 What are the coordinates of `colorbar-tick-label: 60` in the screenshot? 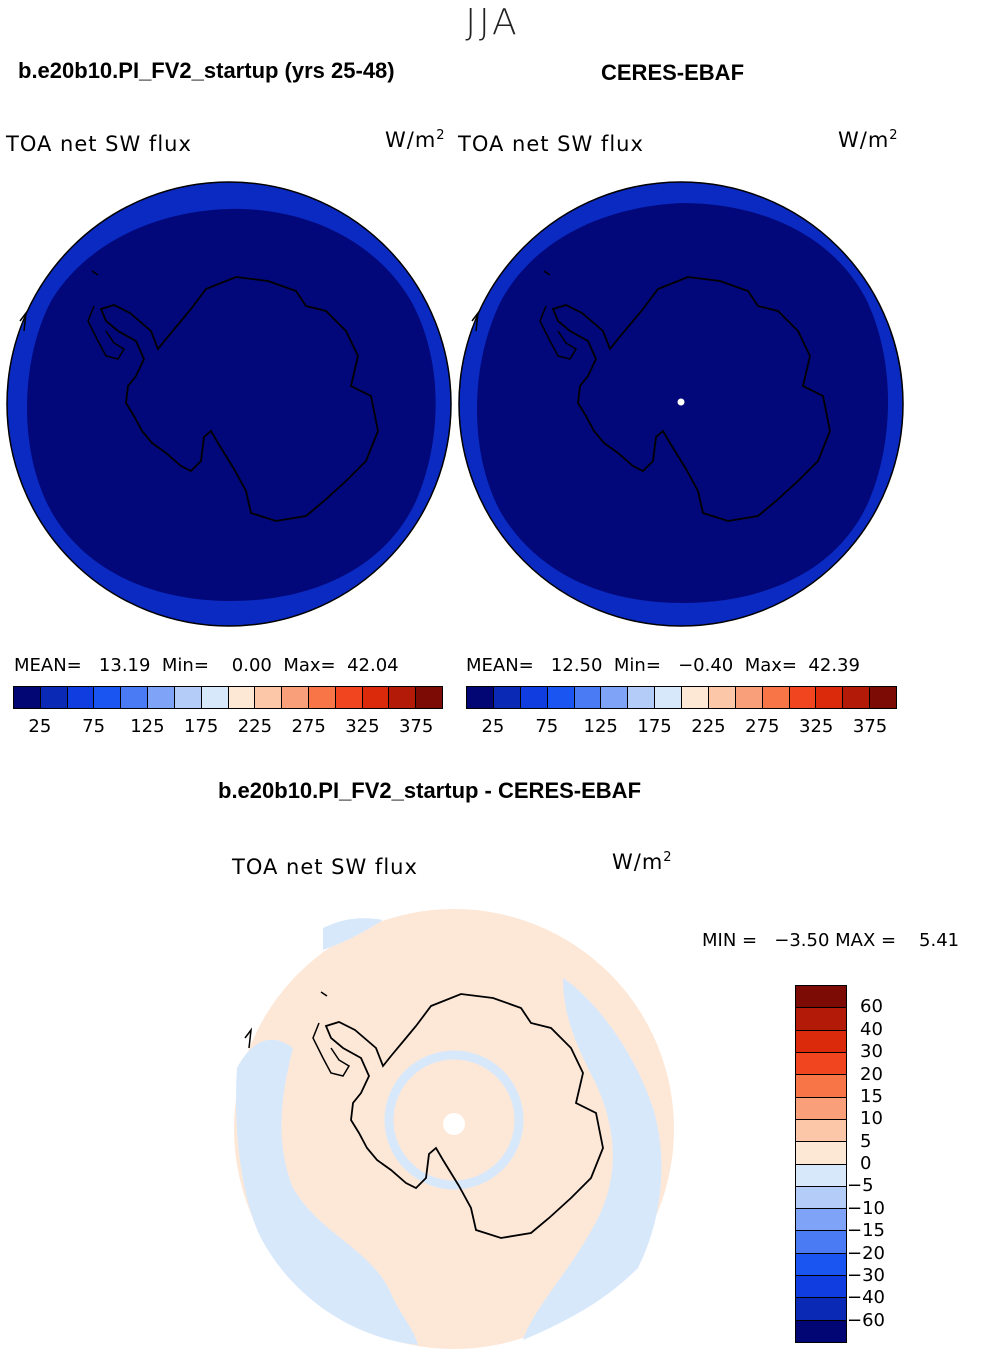 It's located at (871, 1007).